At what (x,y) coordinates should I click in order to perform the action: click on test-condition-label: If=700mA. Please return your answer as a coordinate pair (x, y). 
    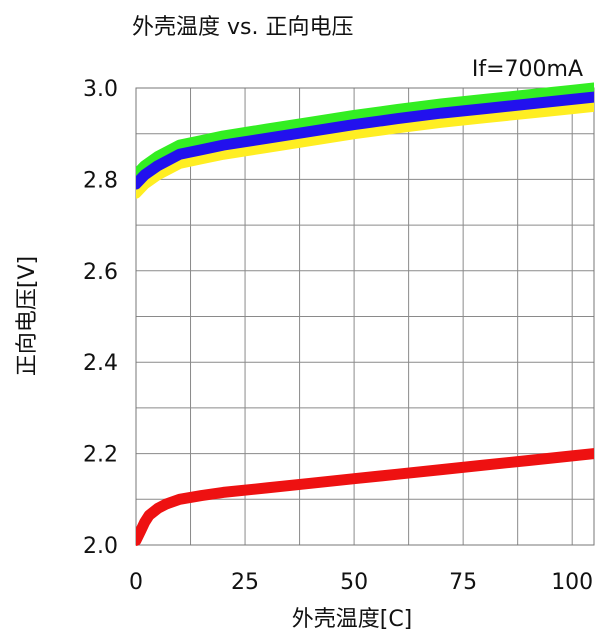
    Looking at the image, I should click on (527, 69).